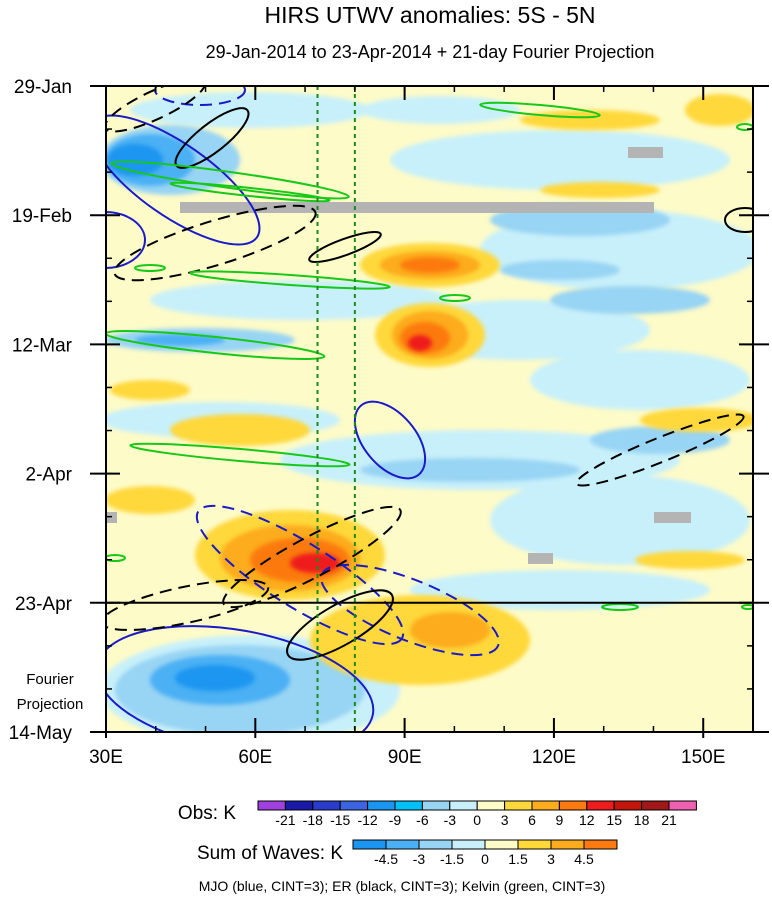 This screenshot has height=899, width=772. I want to click on obs-legend-level-label: -15, so click(340, 820).